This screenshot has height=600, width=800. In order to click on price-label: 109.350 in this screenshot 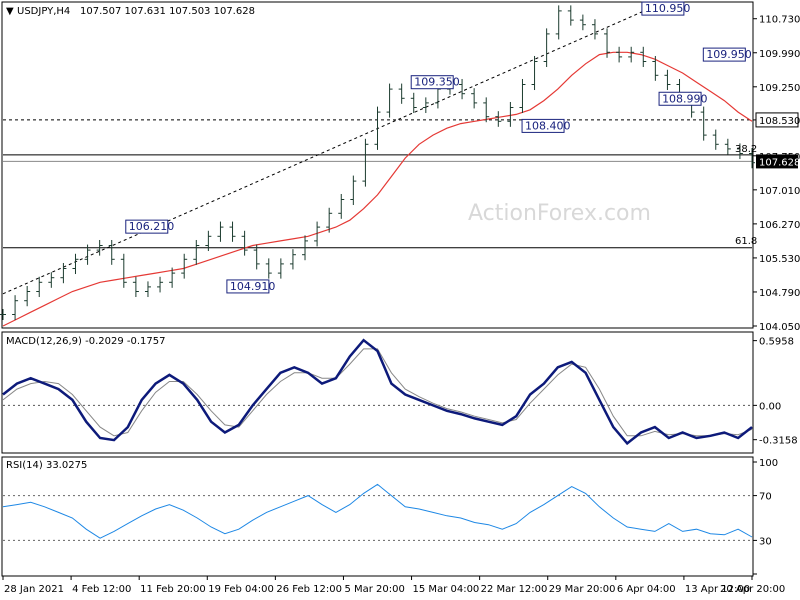, I will do `click(437, 82)`.